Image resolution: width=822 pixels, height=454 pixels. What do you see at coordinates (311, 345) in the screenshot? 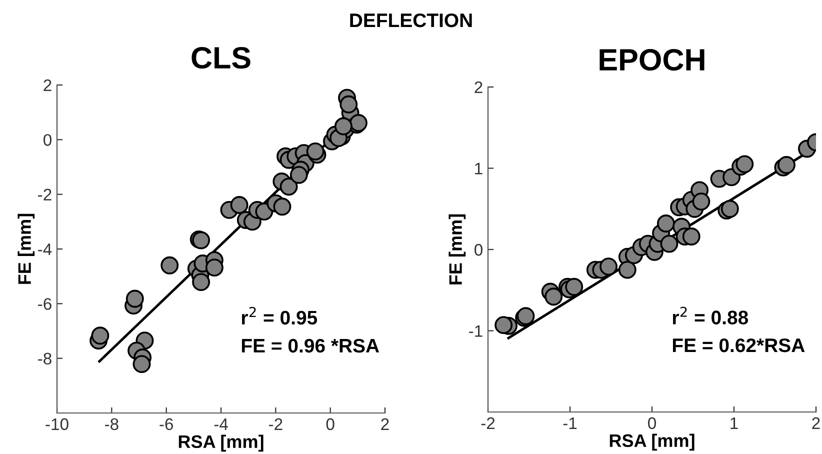
I see `annotation: FE = 0.96 *RSA` at bounding box center [311, 345].